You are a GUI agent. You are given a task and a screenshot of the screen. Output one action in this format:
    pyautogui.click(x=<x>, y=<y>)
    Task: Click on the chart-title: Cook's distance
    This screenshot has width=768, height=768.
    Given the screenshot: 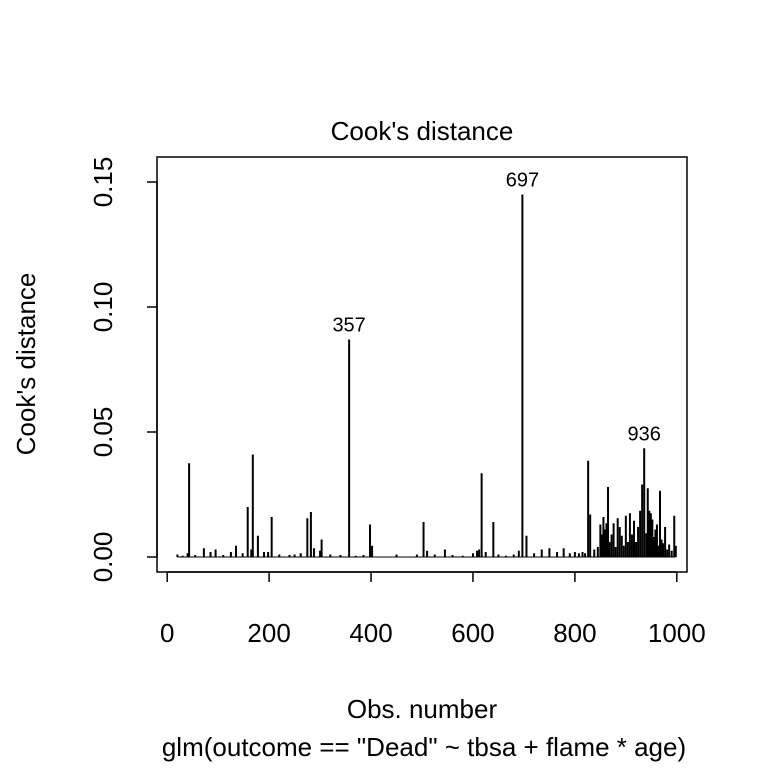 What is the action you would take?
    pyautogui.click(x=422, y=131)
    